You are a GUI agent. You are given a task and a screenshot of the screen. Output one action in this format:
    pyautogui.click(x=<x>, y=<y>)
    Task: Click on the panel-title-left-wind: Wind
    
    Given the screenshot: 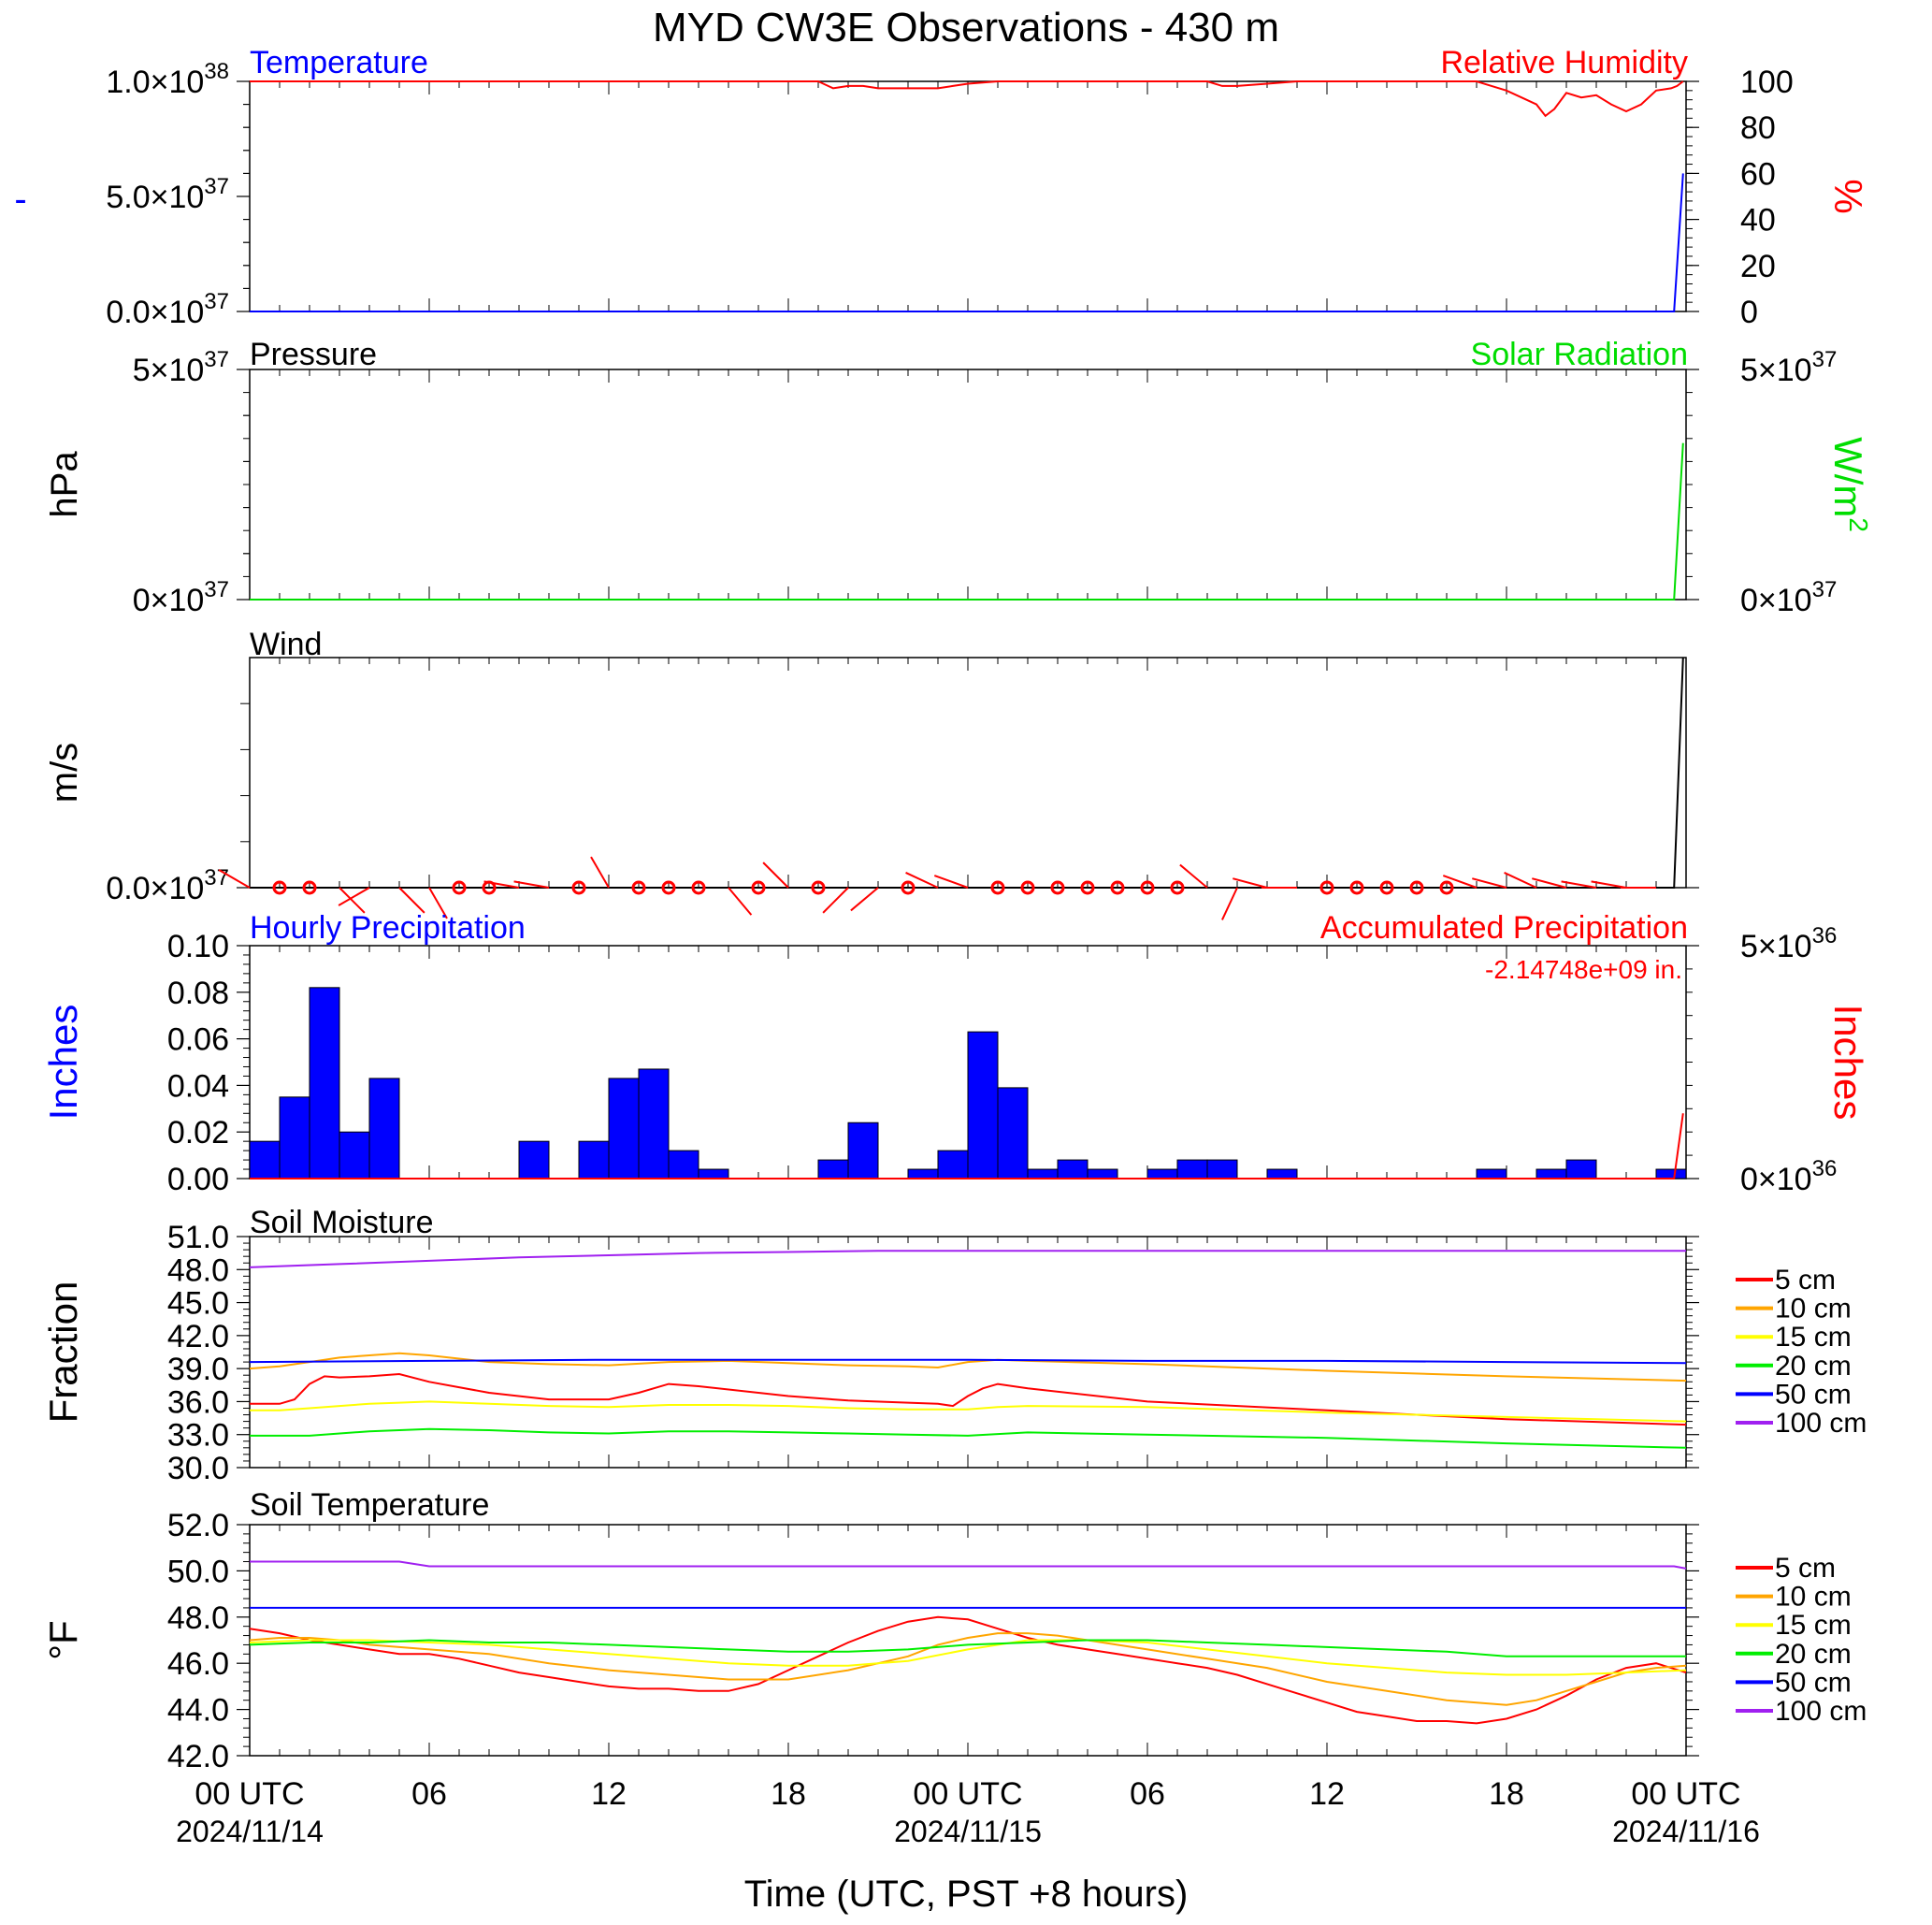 What is the action you would take?
    pyautogui.click(x=286, y=644)
    